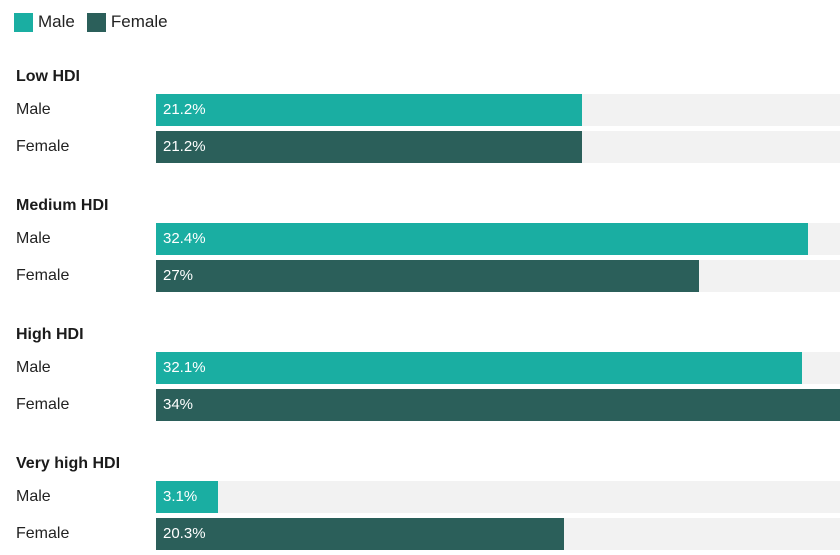 Image resolution: width=840 pixels, height=555 pixels. I want to click on bar-value-label: 32.4%, so click(184, 238).